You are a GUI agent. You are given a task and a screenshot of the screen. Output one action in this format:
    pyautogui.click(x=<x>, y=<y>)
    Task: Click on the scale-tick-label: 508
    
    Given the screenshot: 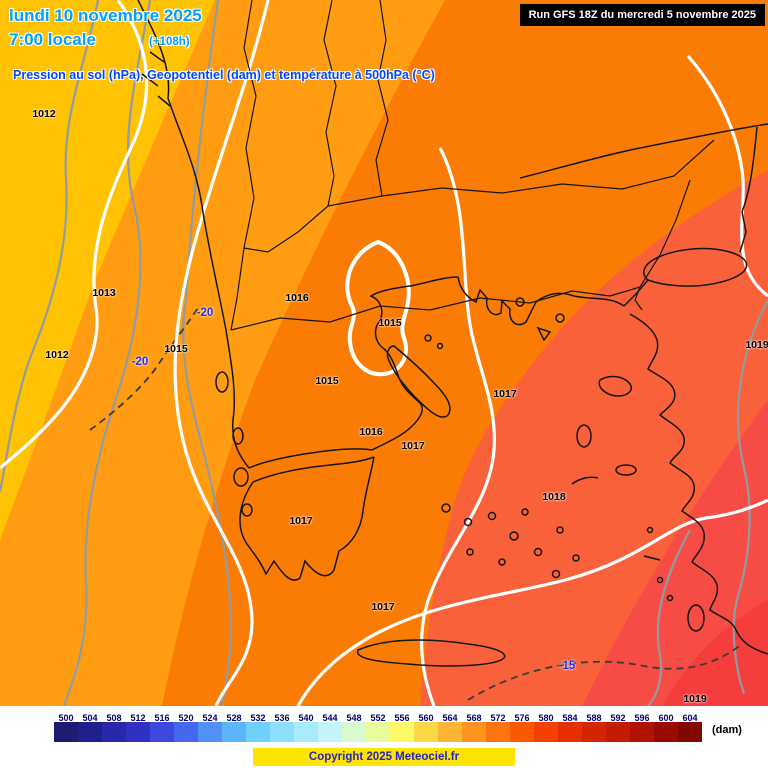 What is the action you would take?
    pyautogui.click(x=114, y=718)
    